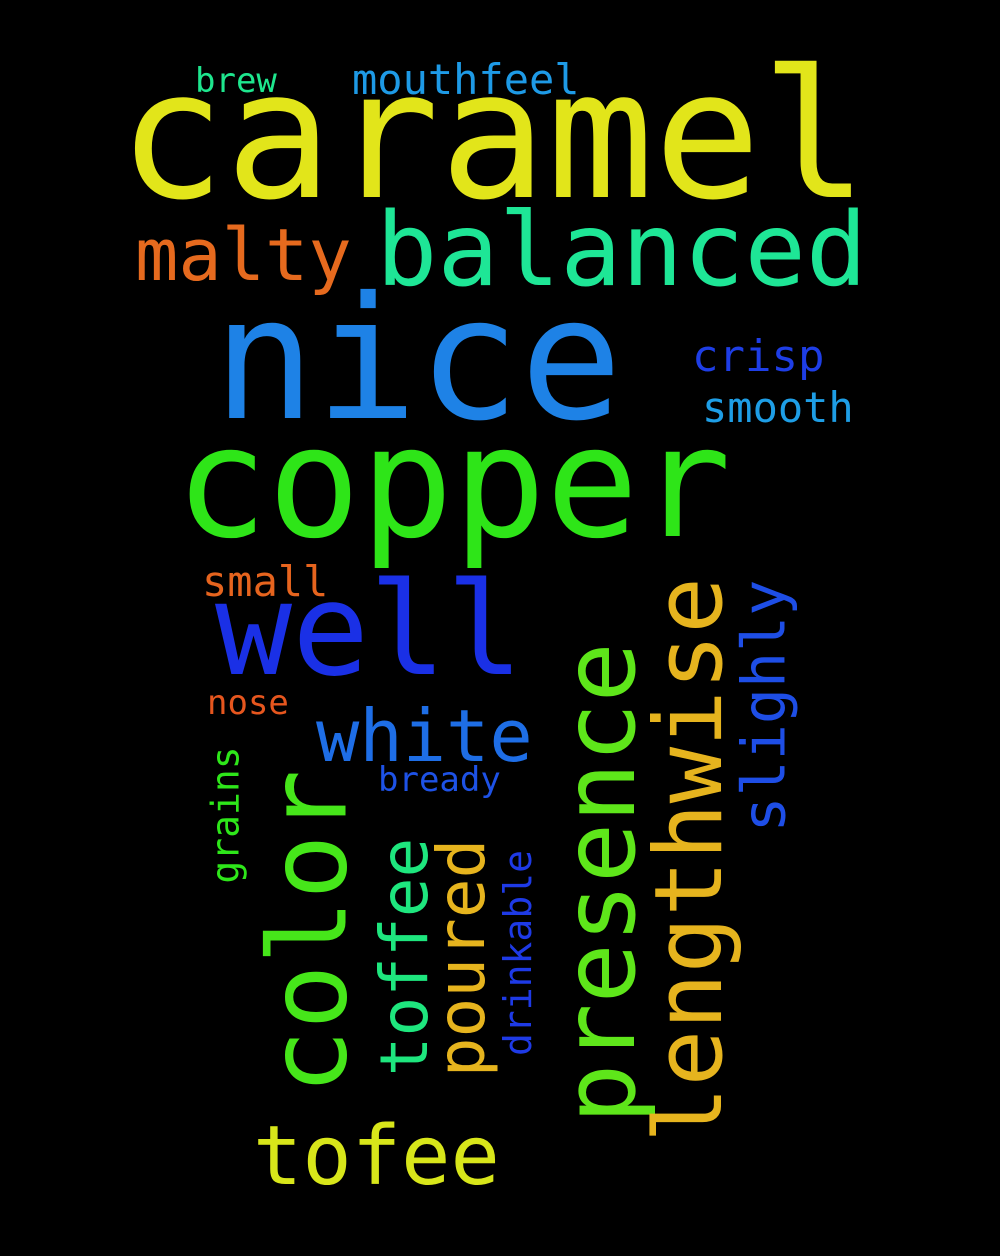 The image size is (1000, 1256). I want to click on word-color: color, so click(309, 932).